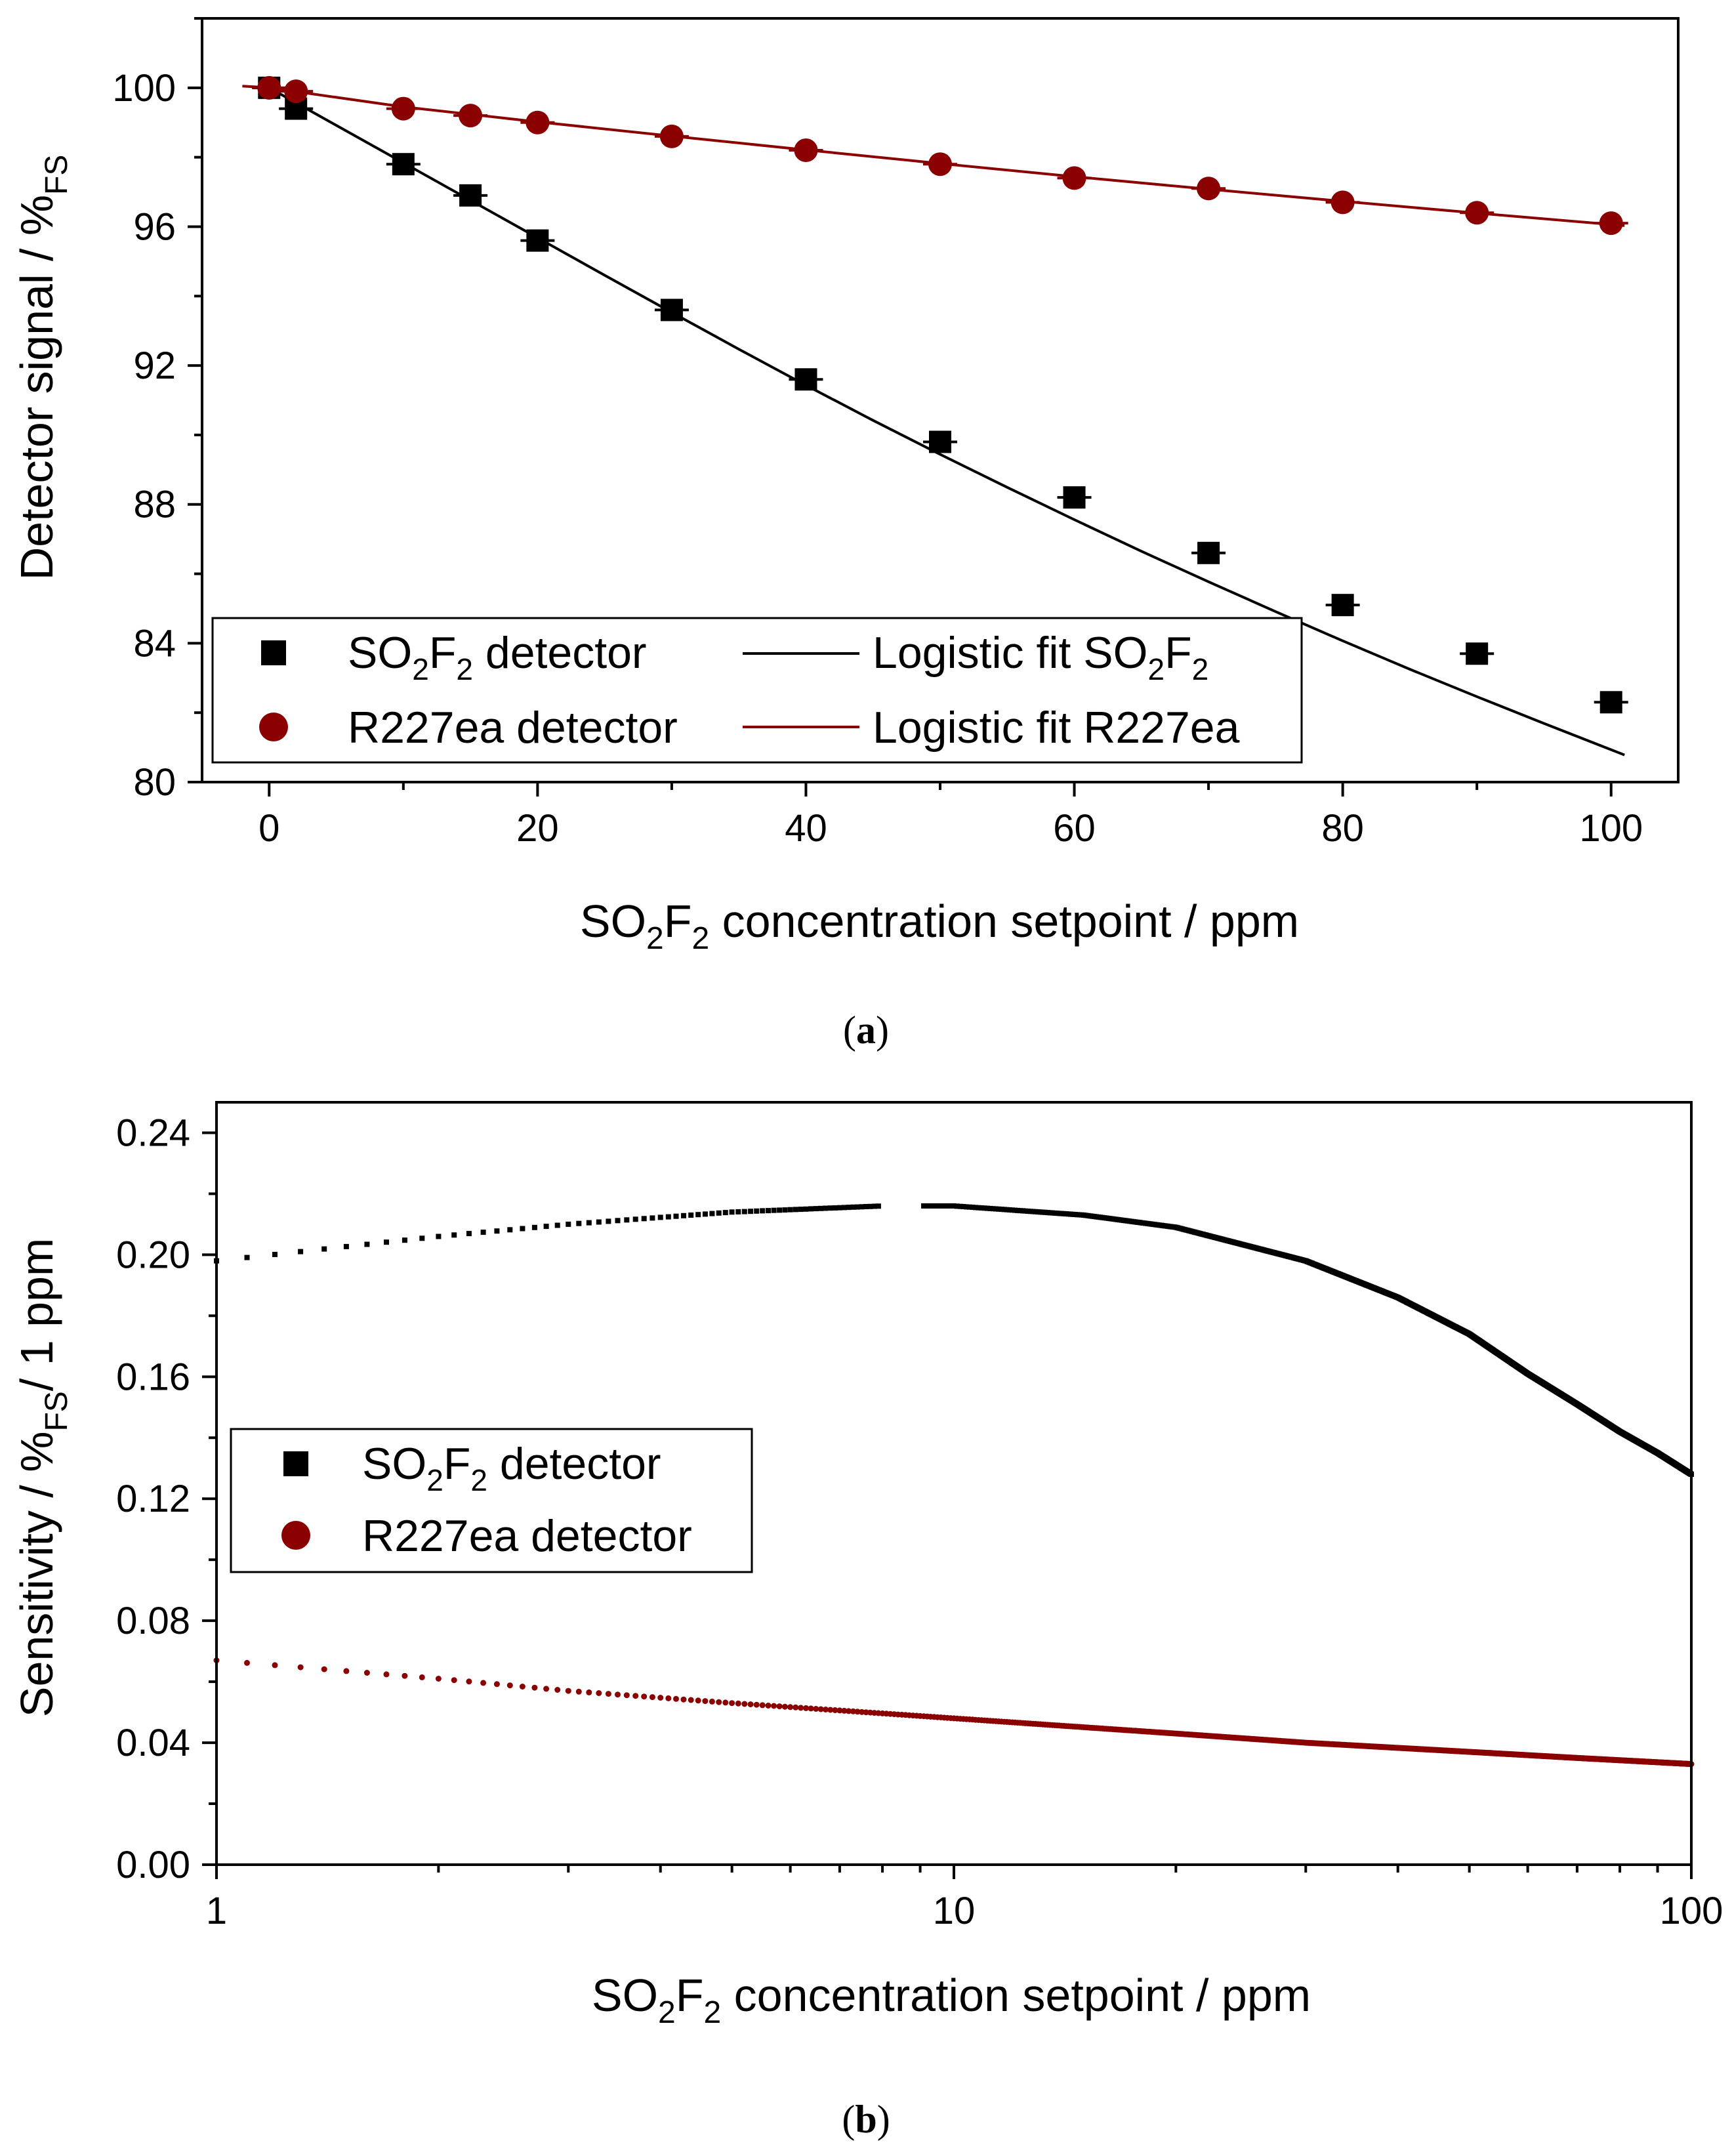 Image resolution: width=1732 pixels, height=2156 pixels. Describe the element at coordinates (154, 227) in the screenshot. I see `y-tick-label: 96` at that location.